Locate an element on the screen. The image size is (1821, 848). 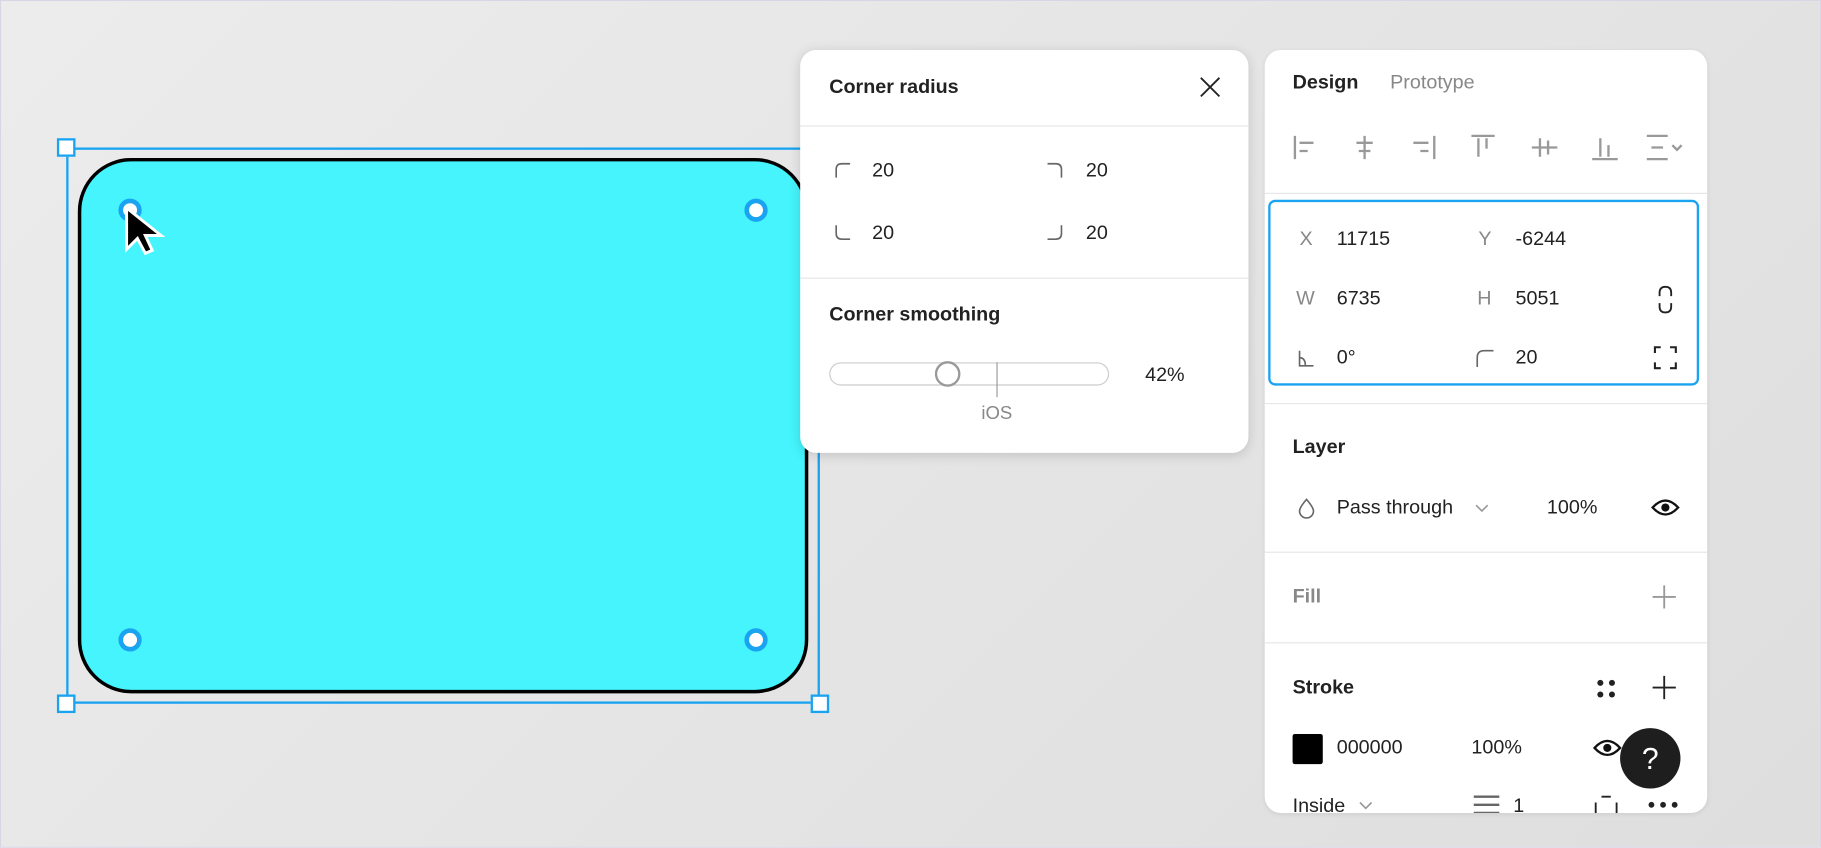
corner-bottom-left-icon is located at coordinates (843, 233).